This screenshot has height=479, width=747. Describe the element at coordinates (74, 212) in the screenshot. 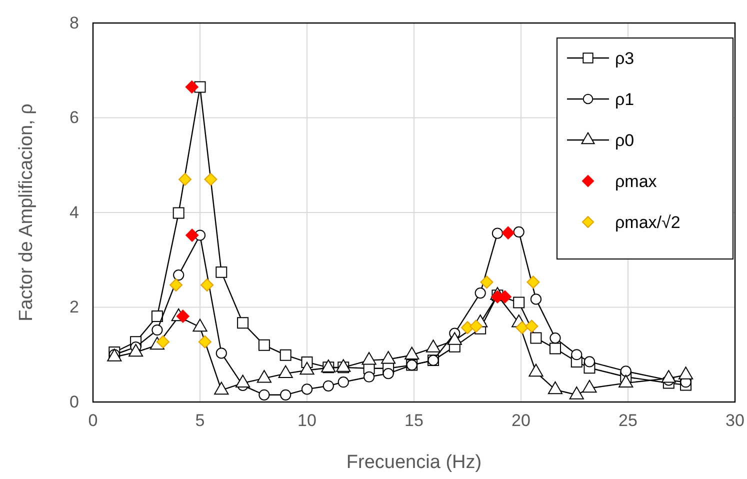

I see `y-tick-label: 4` at that location.